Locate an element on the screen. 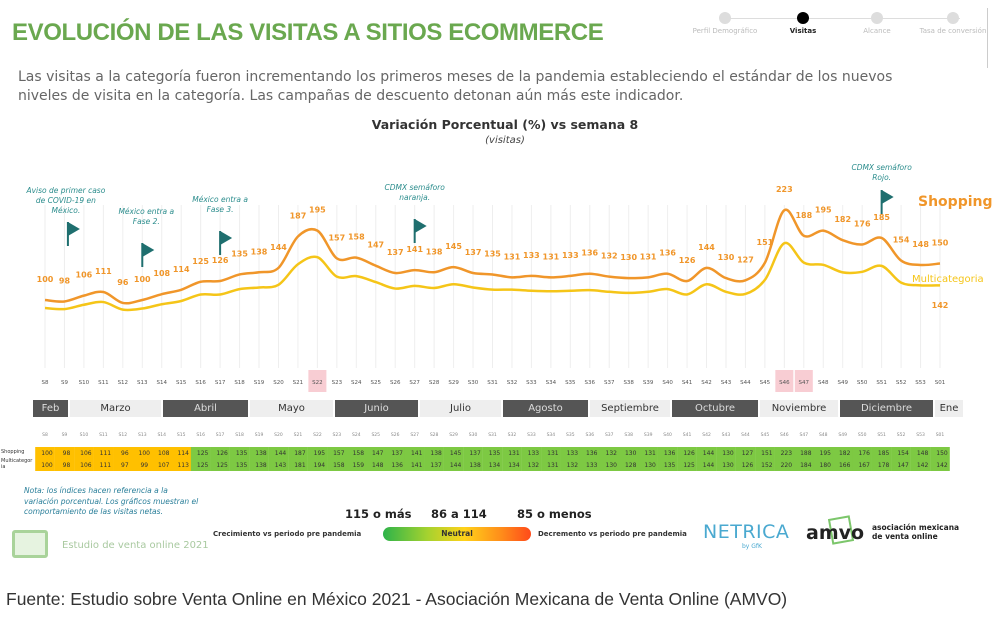 This screenshot has height=627, width=1000. table-cell-value: 106 is located at coordinates (86, 465).